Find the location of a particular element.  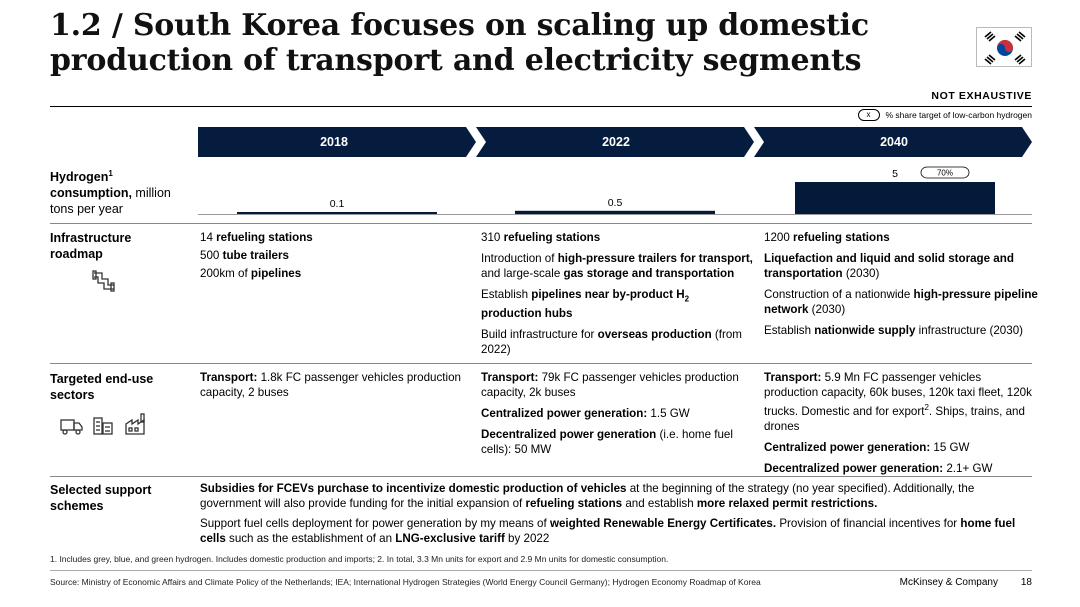

chevron-2040 is located at coordinates (893, 142).